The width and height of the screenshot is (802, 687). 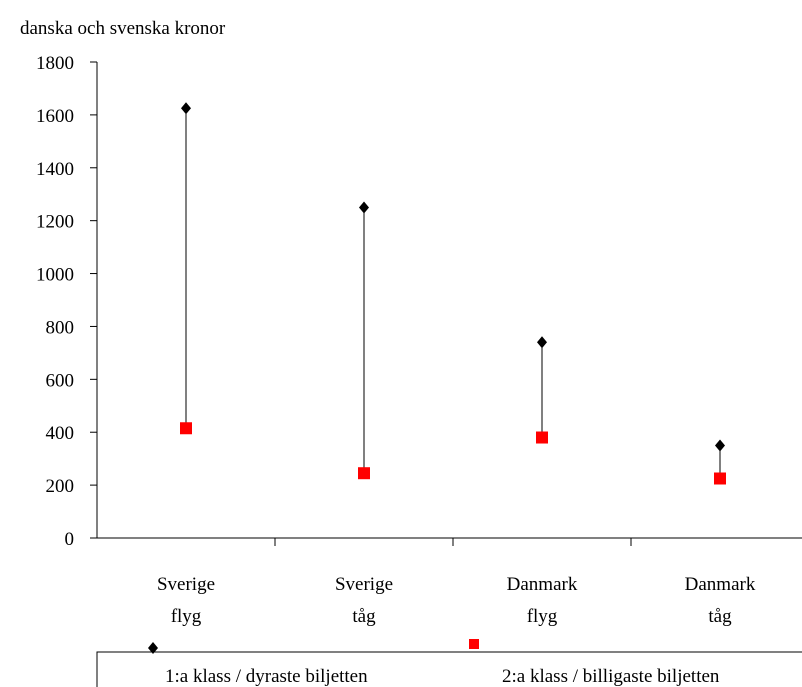 What do you see at coordinates (60, 433) in the screenshot?
I see `y-tick-label: 400` at bounding box center [60, 433].